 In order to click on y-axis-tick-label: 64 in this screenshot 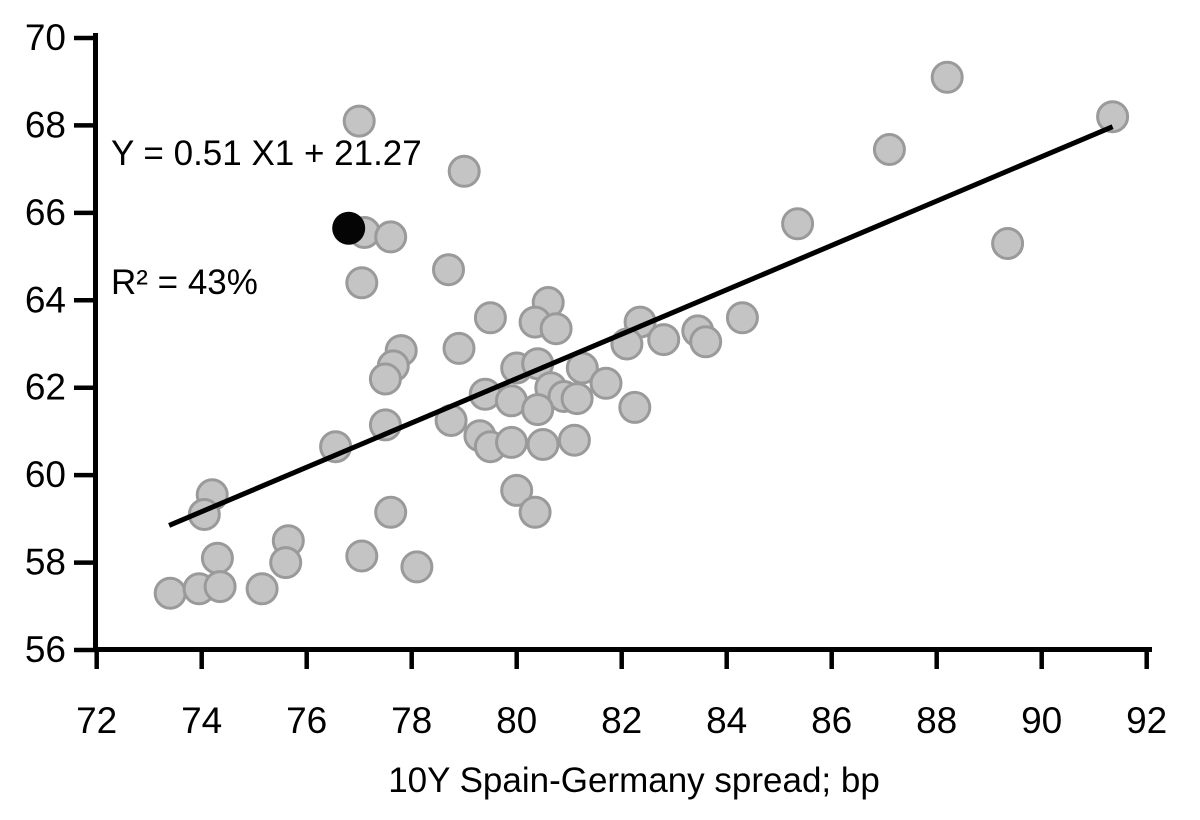, I will do `click(45, 299)`.